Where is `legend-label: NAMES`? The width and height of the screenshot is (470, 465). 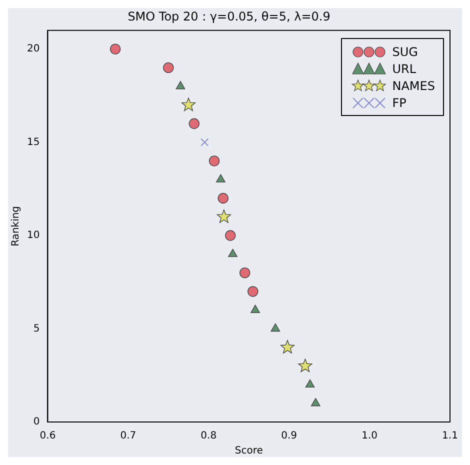 legend-label: NAMES is located at coordinates (413, 85).